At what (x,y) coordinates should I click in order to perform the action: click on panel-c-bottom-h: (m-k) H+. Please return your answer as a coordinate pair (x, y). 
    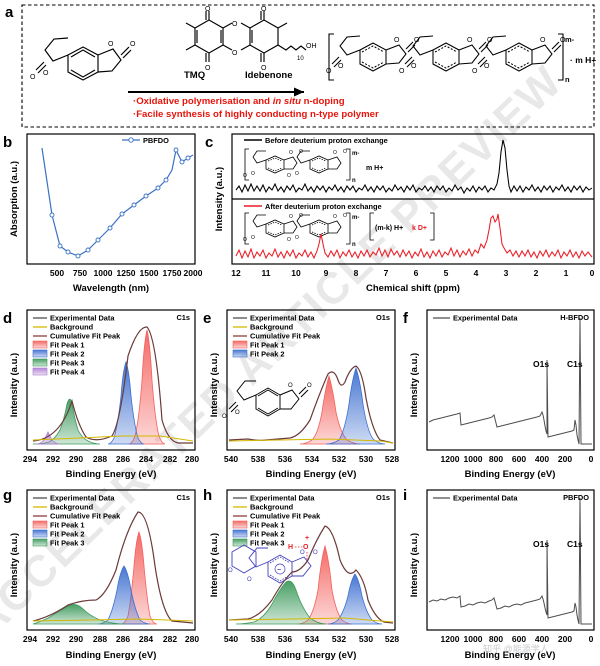
    Looking at the image, I should click on (389, 228).